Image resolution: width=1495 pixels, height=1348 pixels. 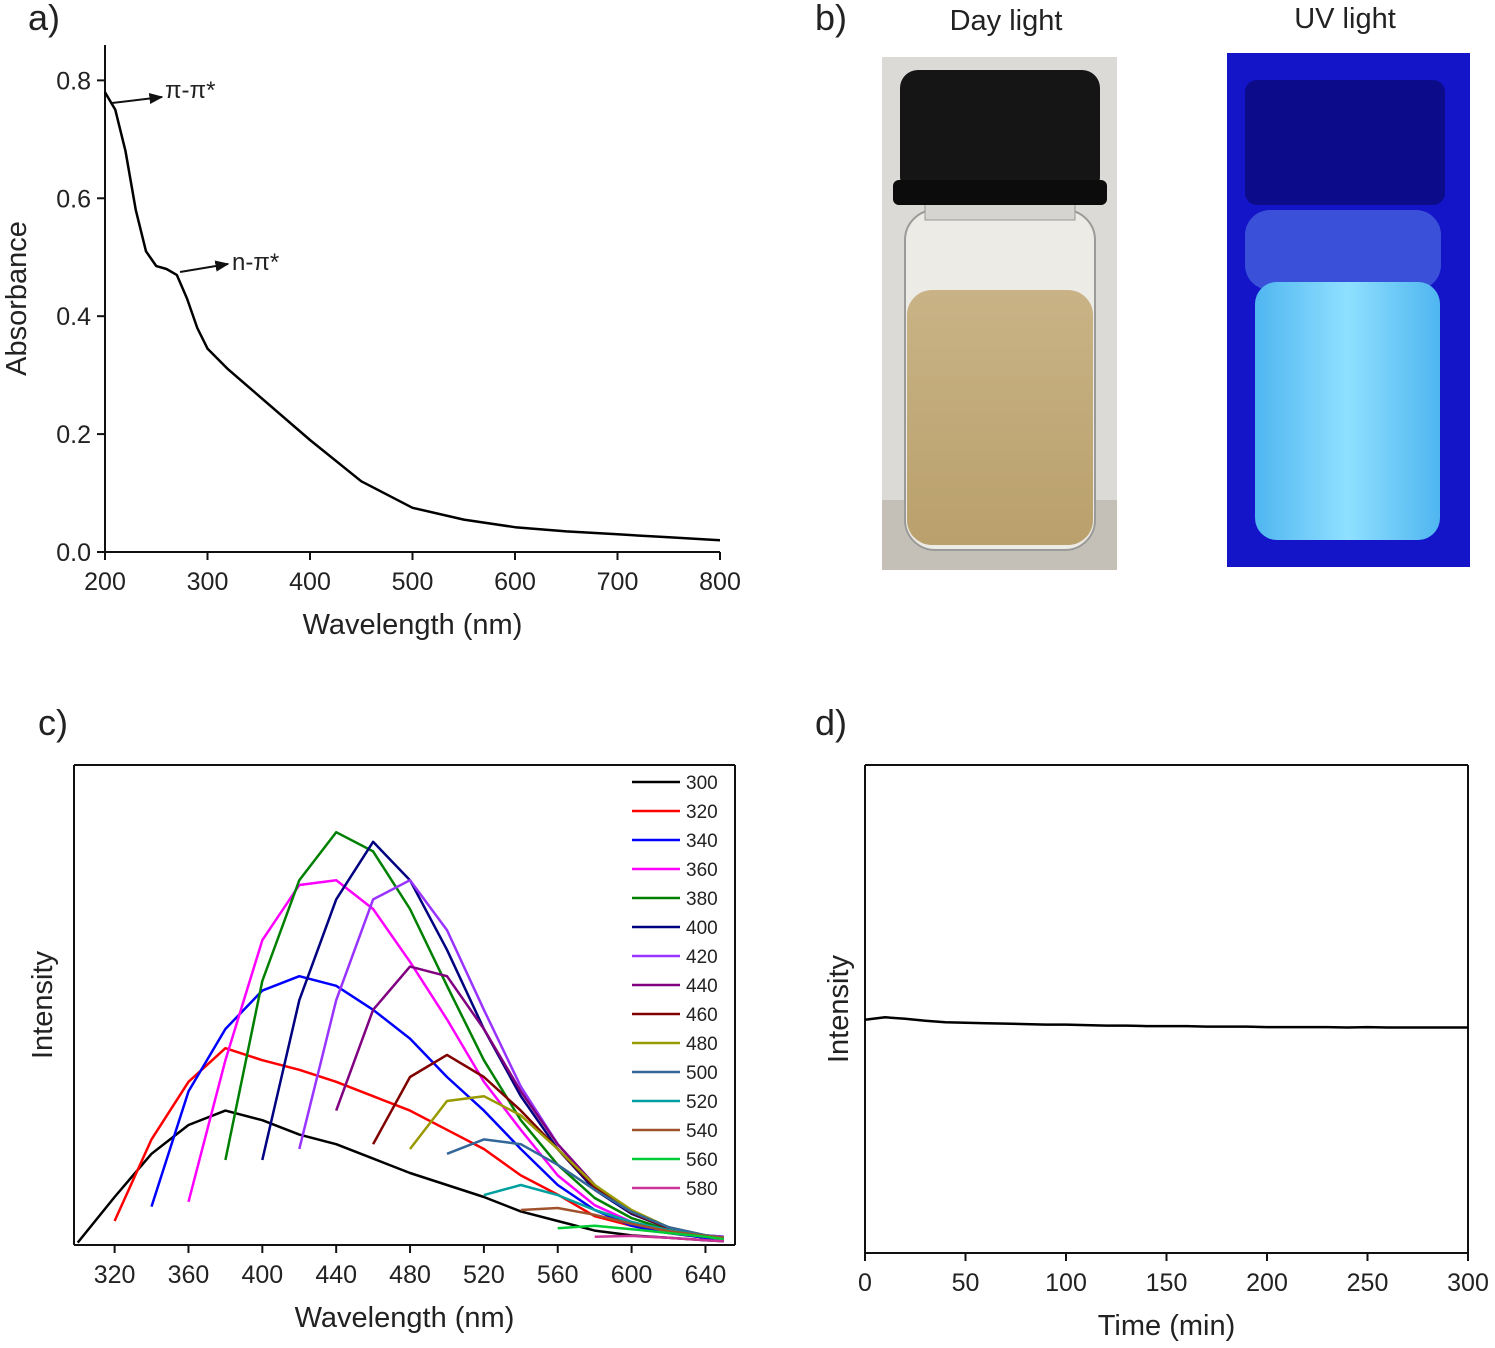 I want to click on legend-label: 480, so click(x=702, y=1044).